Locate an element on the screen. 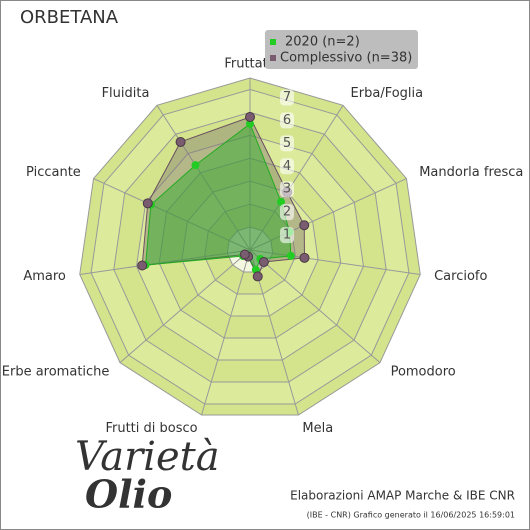  axis-label: Frutti di bosco is located at coordinates (151, 428).